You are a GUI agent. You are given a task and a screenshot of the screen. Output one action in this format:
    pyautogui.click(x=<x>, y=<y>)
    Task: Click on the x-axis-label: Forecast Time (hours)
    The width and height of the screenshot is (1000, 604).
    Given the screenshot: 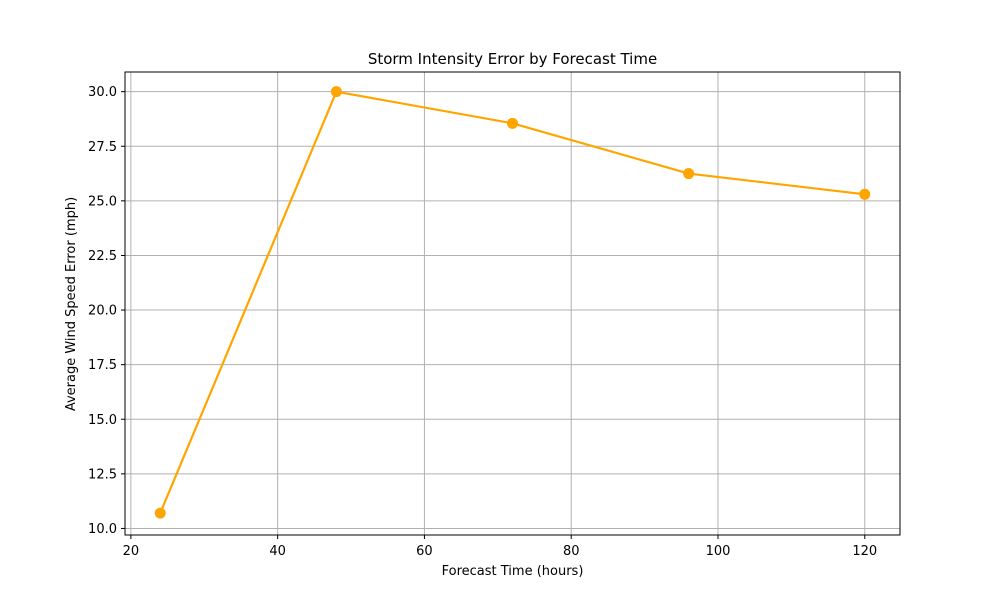 What is the action you would take?
    pyautogui.click(x=513, y=571)
    